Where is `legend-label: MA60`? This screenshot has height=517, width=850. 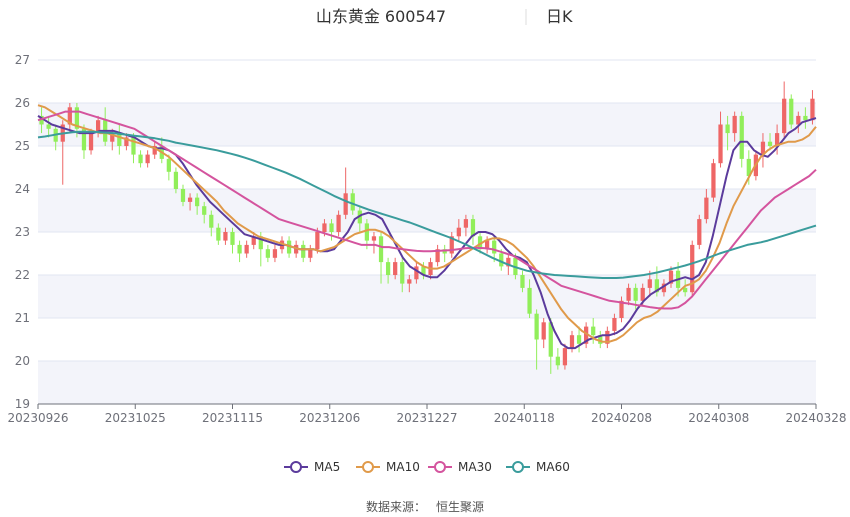
legend-label: MA60 is located at coordinates (553, 467).